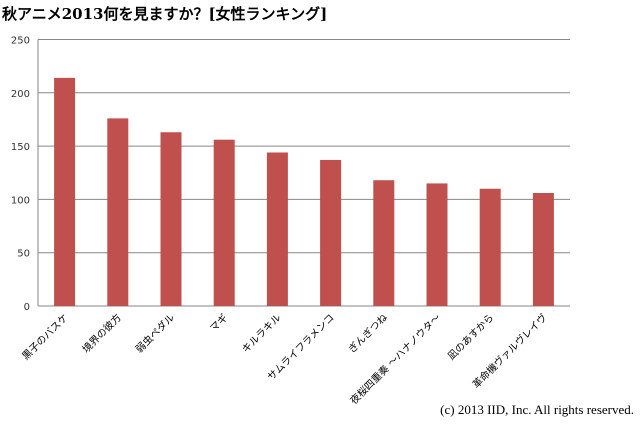 The height and width of the screenshot is (424, 640). What do you see at coordinates (20, 200) in the screenshot?
I see `y-tick-label: 100` at bounding box center [20, 200].